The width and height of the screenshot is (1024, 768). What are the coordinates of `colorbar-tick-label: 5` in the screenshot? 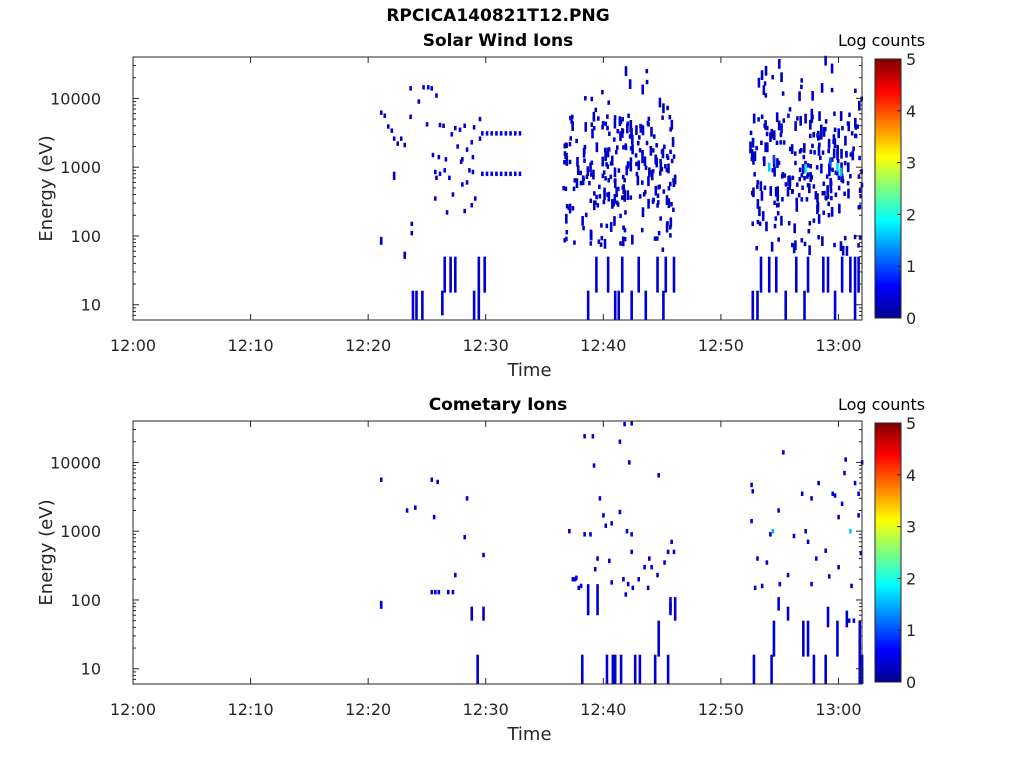 It's located at (911, 423).